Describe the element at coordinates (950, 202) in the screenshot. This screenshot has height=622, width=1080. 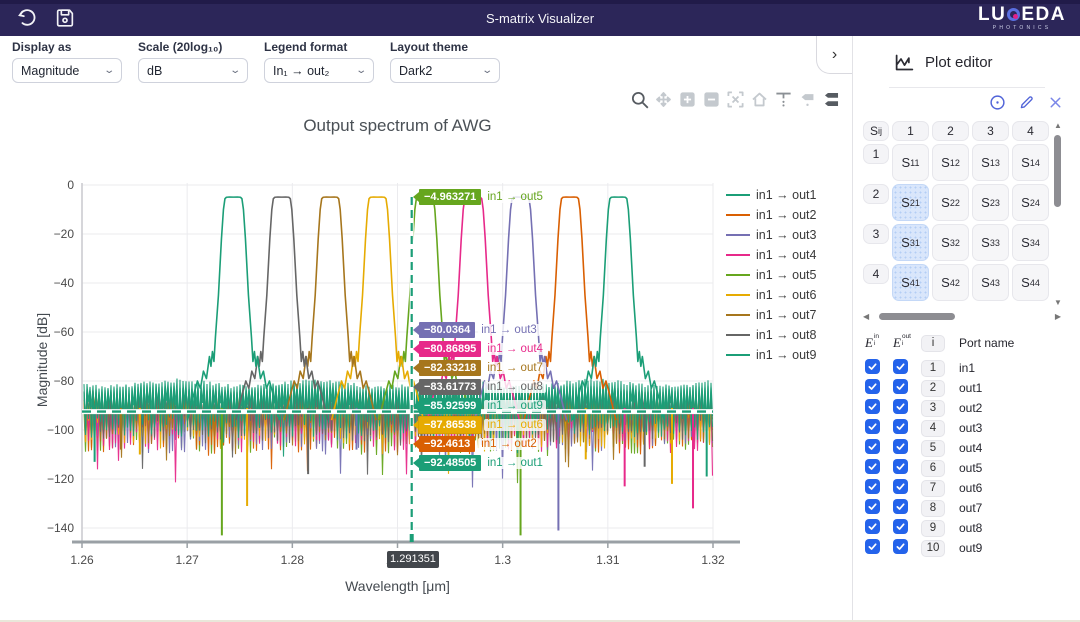
I see `smatrix-cell-S22: S 22` at that location.